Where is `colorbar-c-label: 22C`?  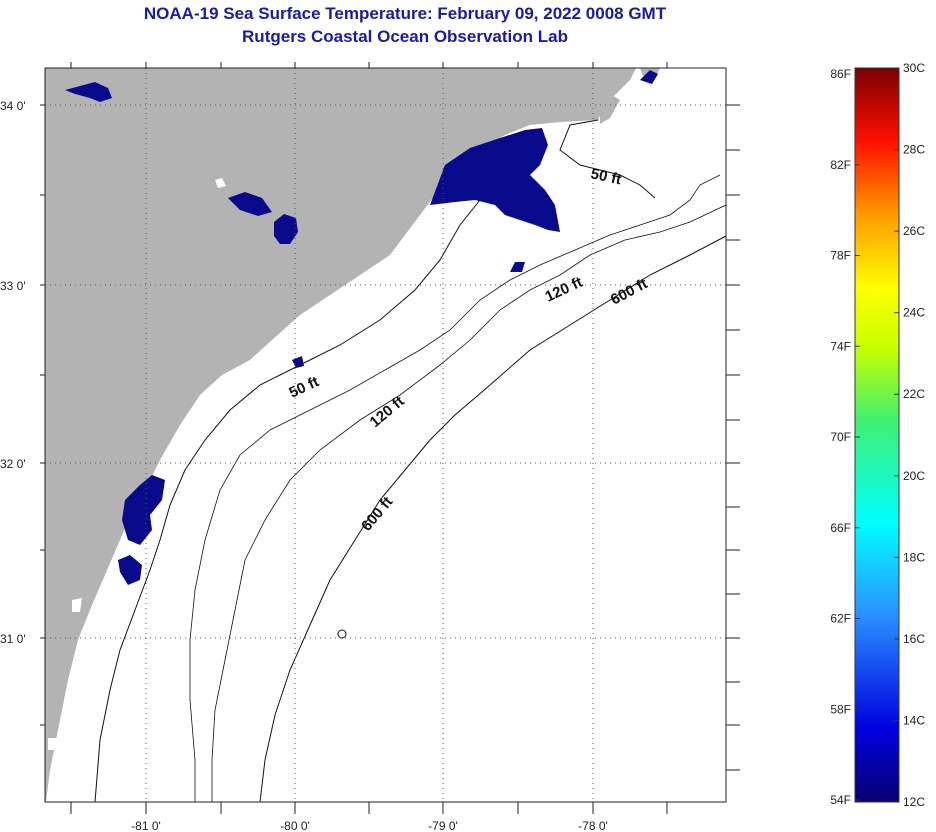
colorbar-c-label: 22C is located at coordinates (914, 394).